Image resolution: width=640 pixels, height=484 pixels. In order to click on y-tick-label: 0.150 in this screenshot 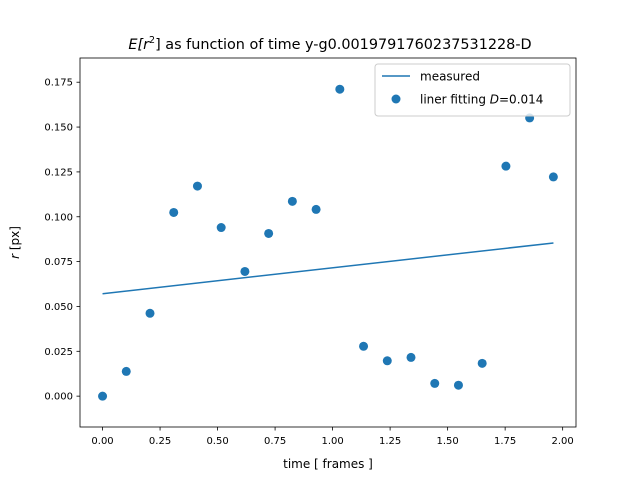, I will do `click(58, 128)`.